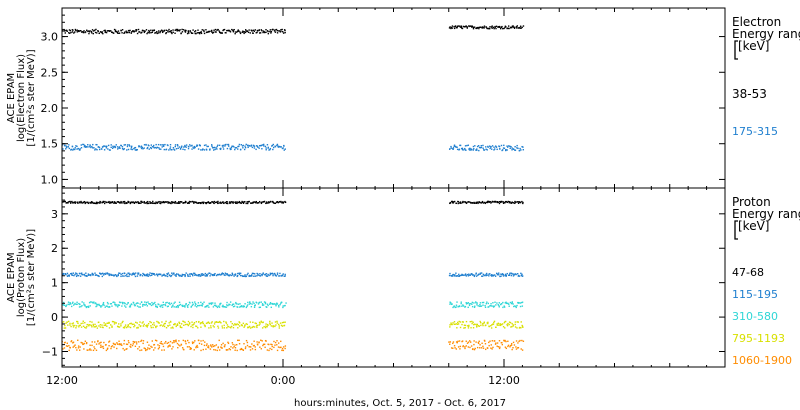  Describe the element at coordinates (756, 22) in the screenshot. I see `legend-title-electron: Electron` at that location.